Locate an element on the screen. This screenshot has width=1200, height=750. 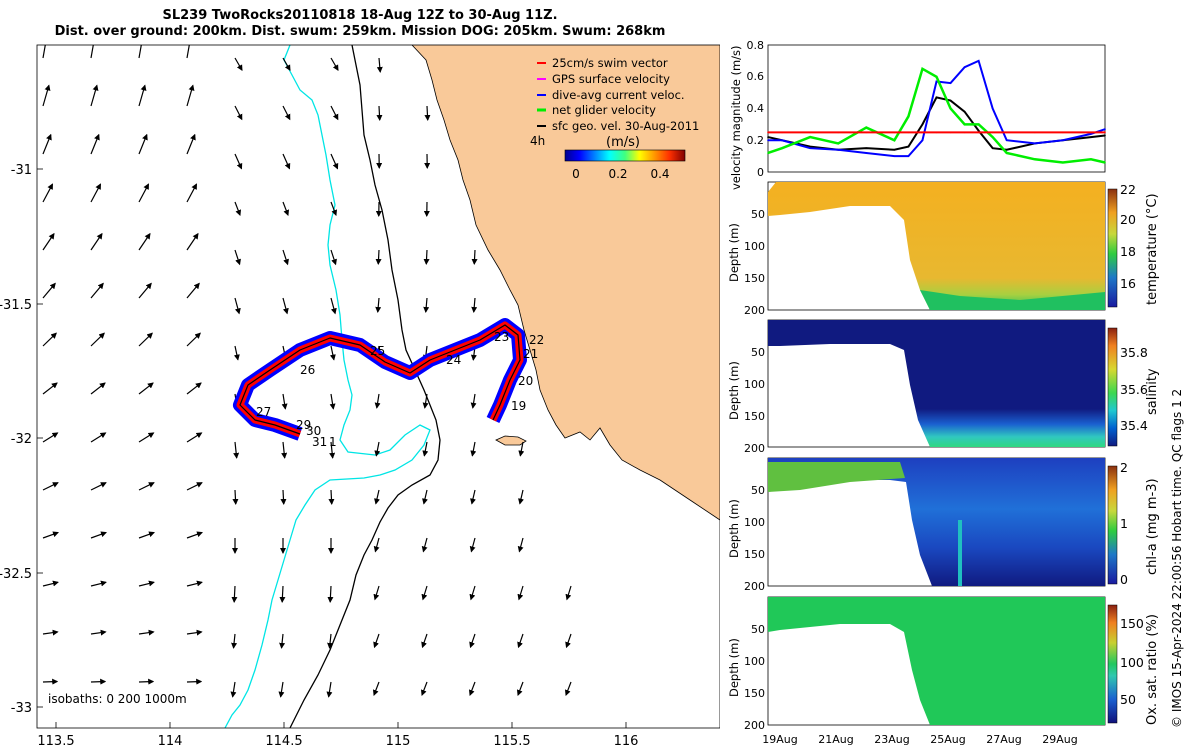
isobath-label: isobaths: 0 200 1000m is located at coordinates (117, 699).